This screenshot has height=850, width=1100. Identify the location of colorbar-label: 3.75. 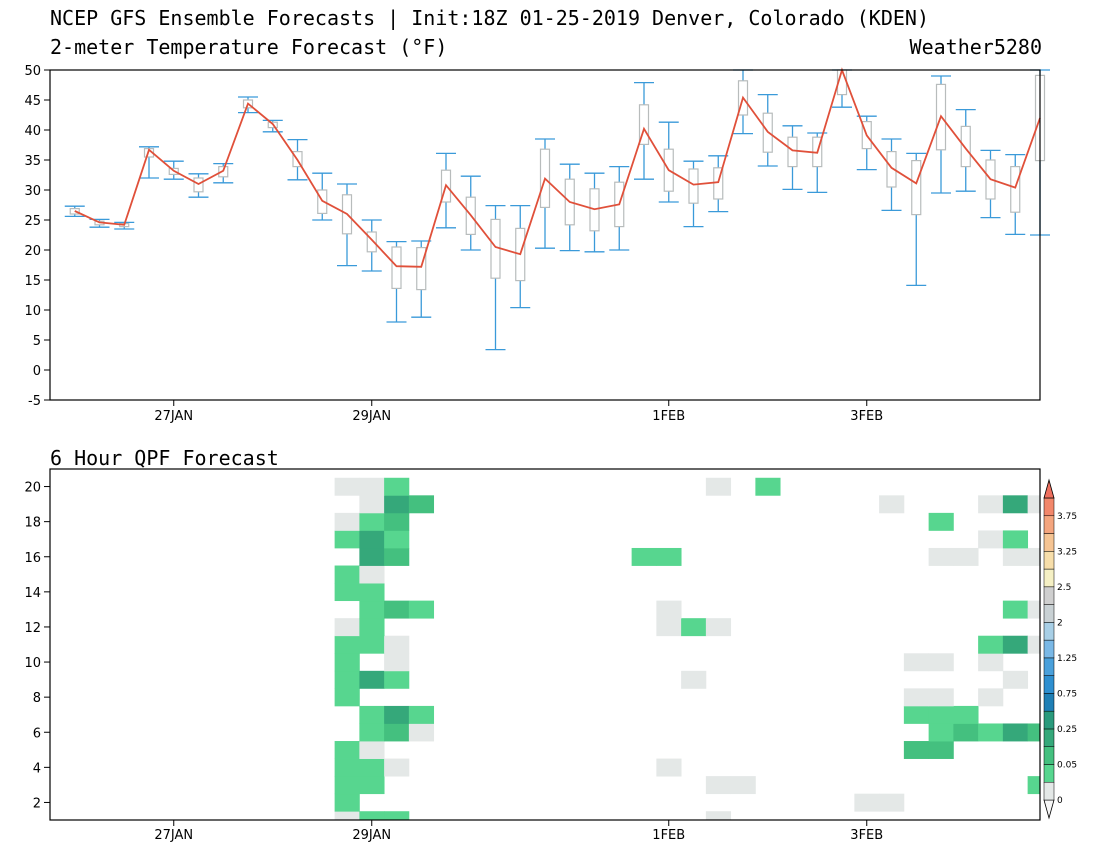
(1067, 517).